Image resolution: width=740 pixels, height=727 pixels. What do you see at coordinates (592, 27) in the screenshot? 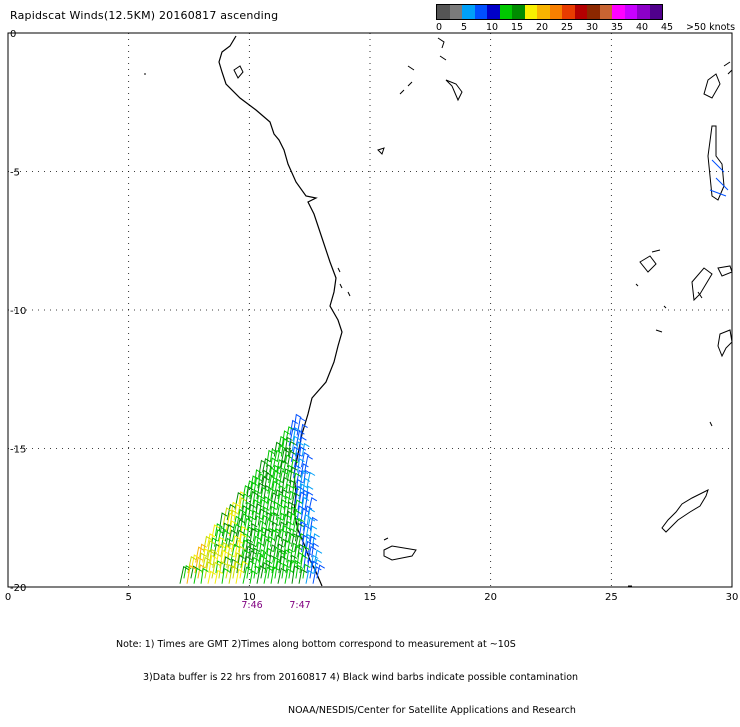
I see `legend-label: 30` at bounding box center [592, 27].